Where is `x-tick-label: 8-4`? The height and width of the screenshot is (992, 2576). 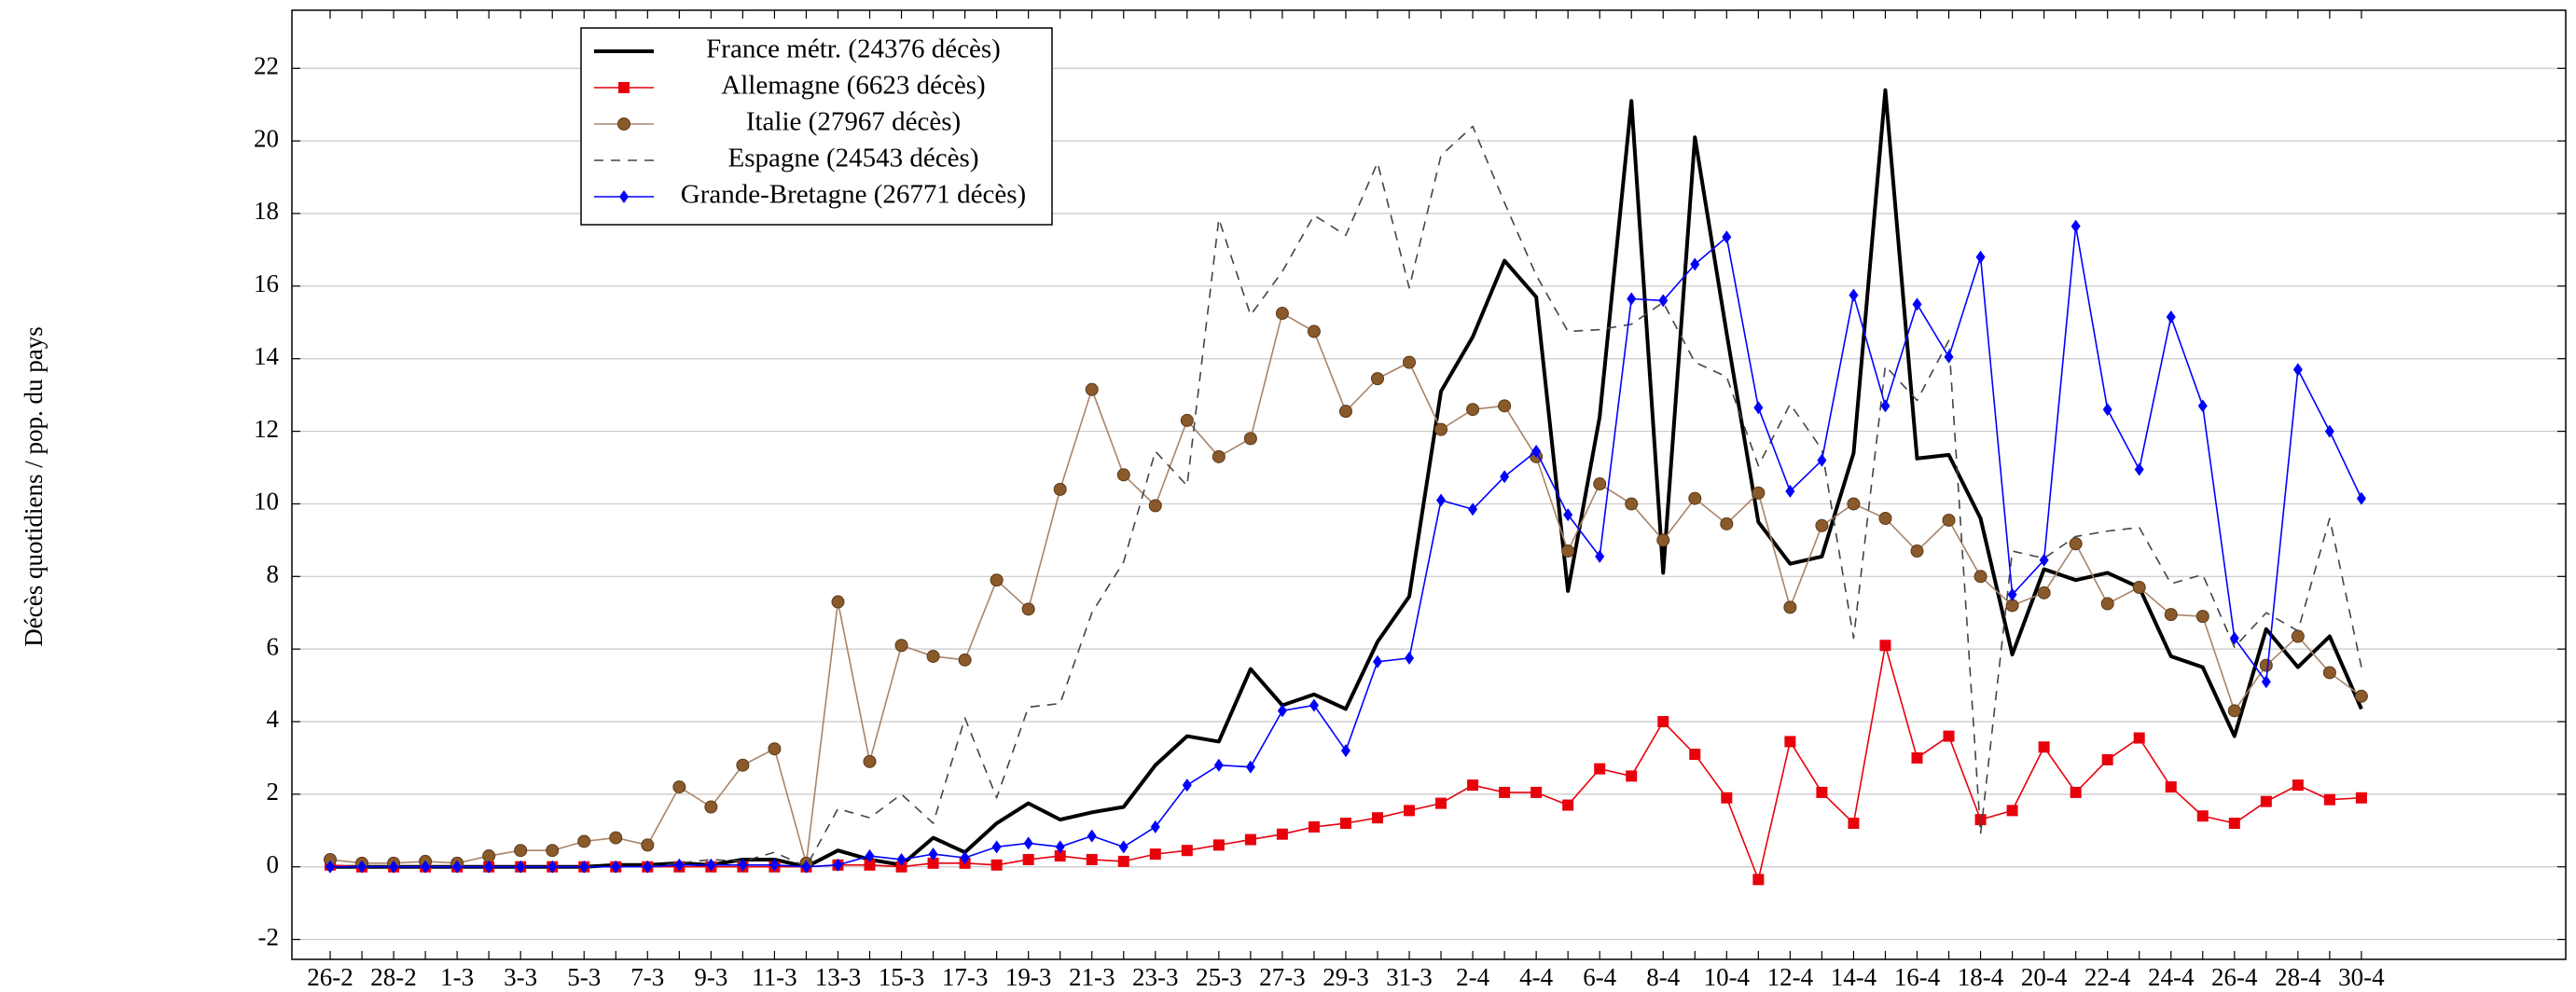
x-tick-label: 8-4 is located at coordinates (1663, 977).